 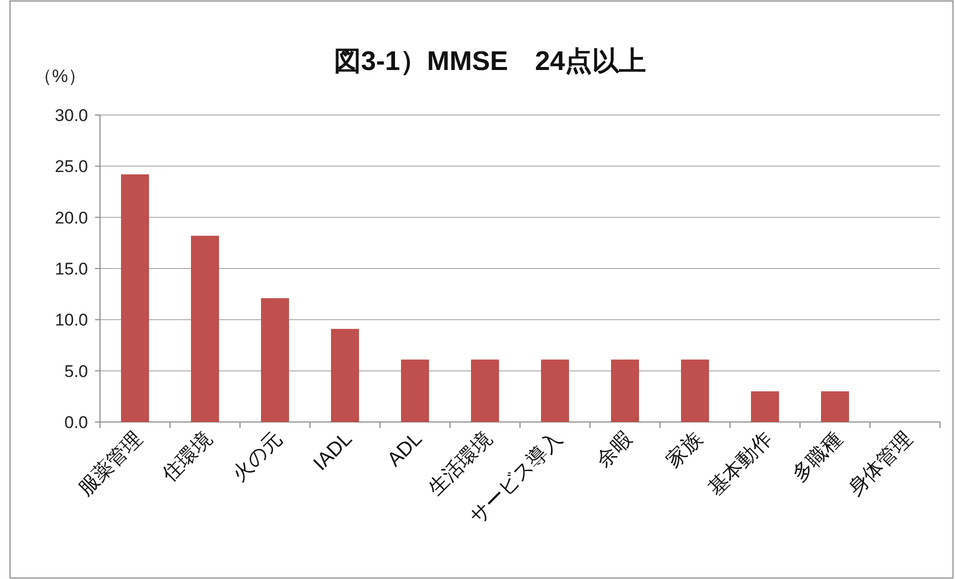 What do you see at coordinates (257, 457) in the screenshot?
I see `x-tick-label: 火の元` at bounding box center [257, 457].